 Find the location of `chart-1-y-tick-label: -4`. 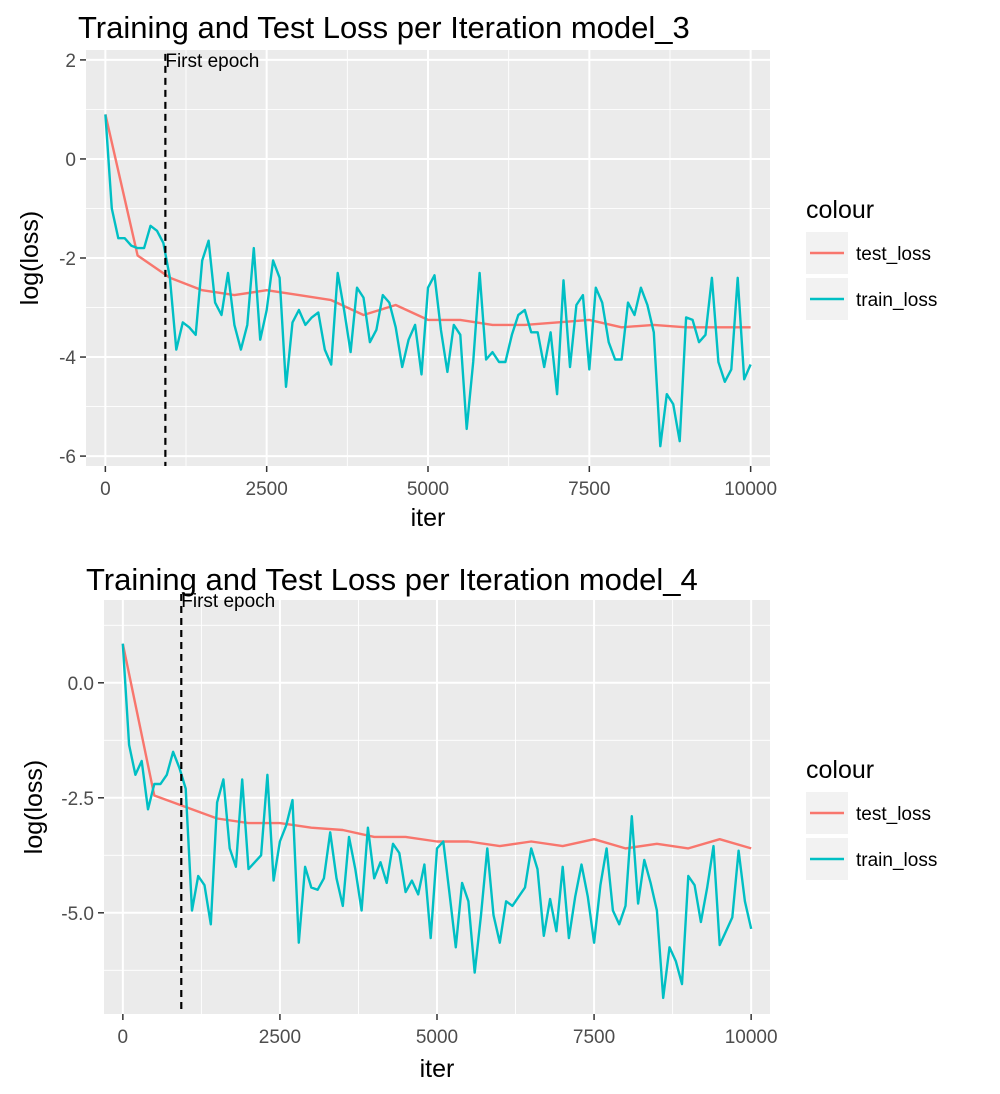

chart-1-y-tick-label: -4 is located at coordinates (67, 358).